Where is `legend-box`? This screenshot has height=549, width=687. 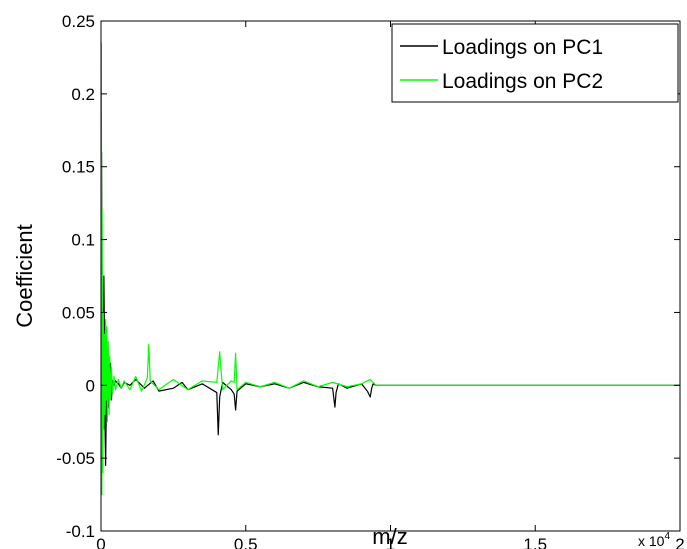 legend-box is located at coordinates (535, 63).